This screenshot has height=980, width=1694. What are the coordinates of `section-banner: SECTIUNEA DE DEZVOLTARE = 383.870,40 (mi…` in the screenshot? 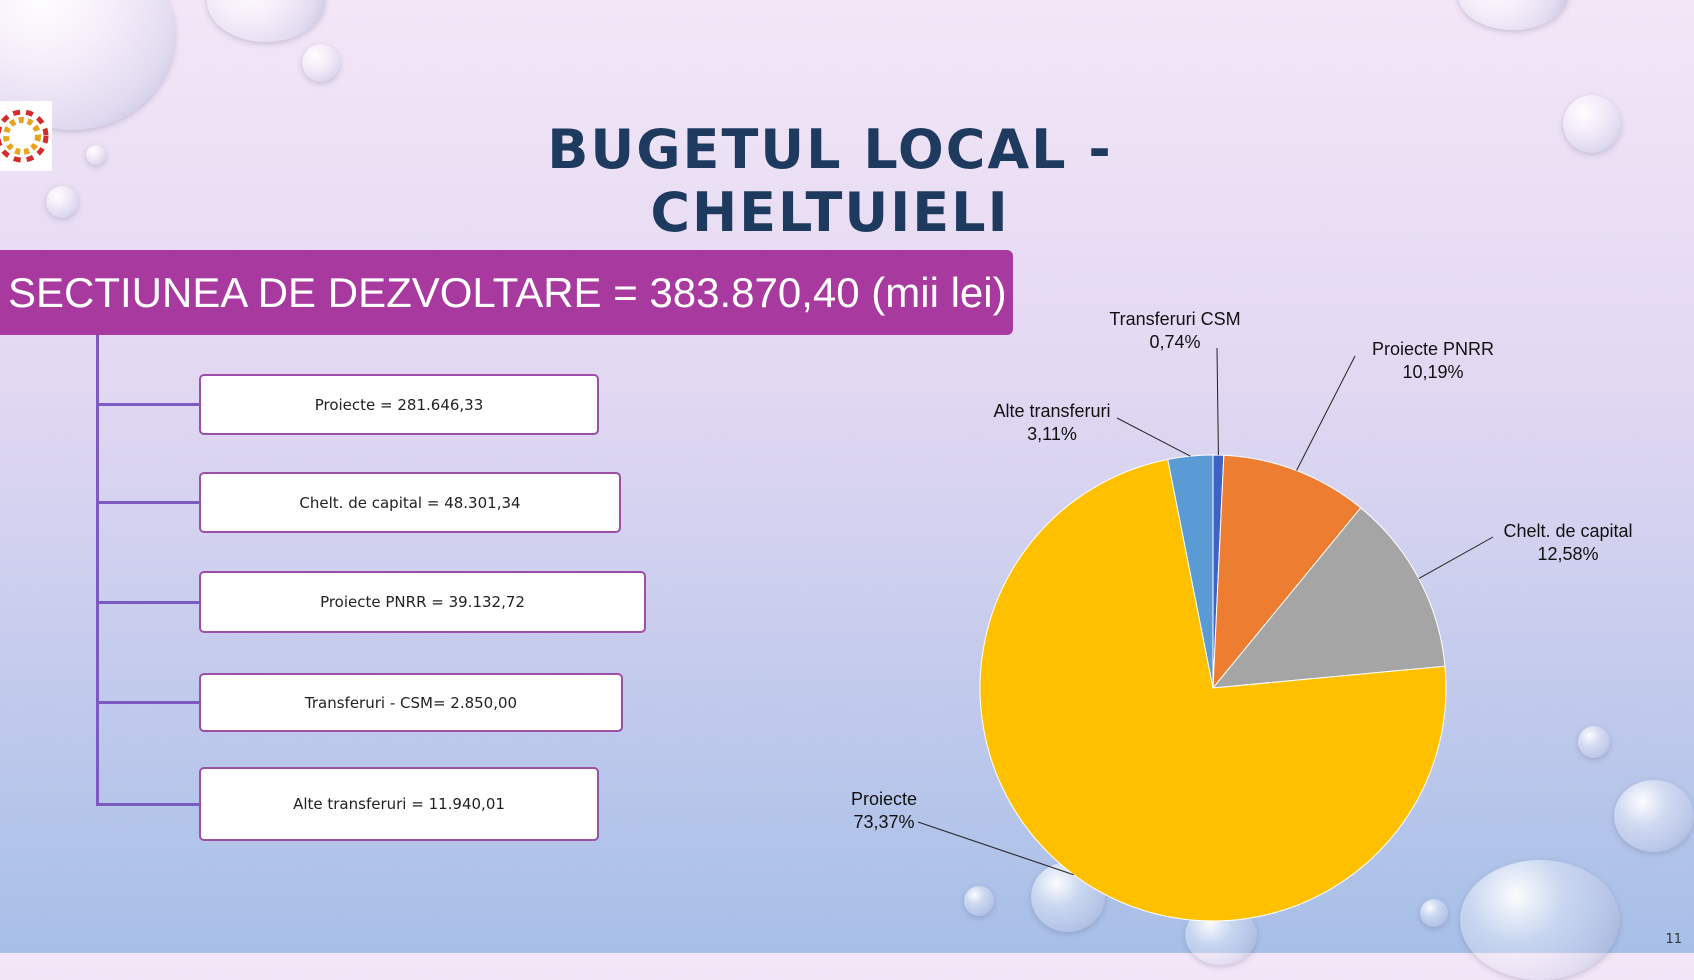 It's located at (506, 292).